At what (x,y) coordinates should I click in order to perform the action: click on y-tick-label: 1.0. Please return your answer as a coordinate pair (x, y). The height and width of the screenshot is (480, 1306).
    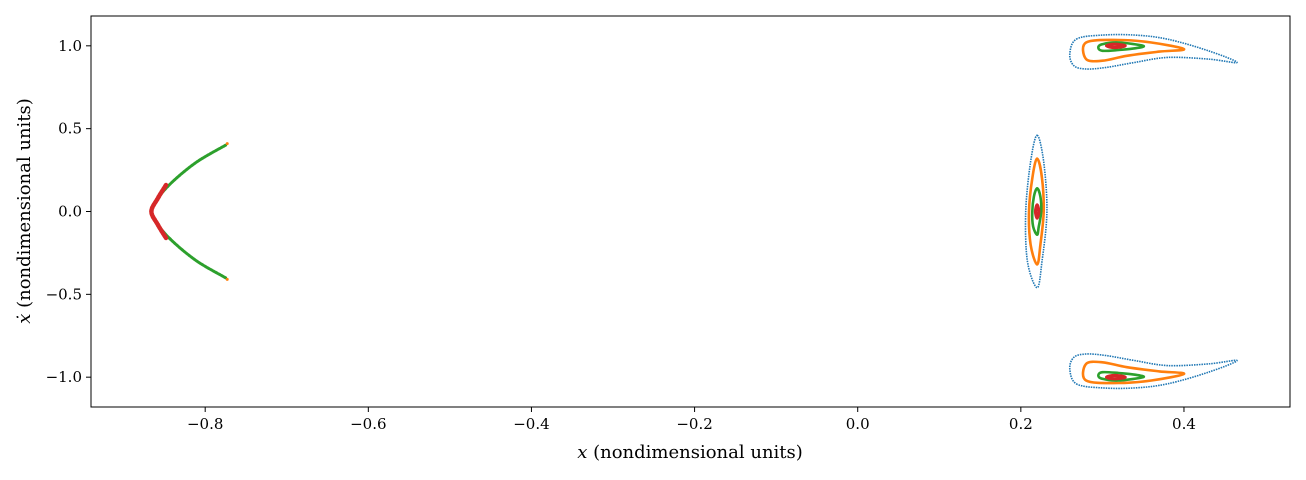
    Looking at the image, I should click on (70, 46).